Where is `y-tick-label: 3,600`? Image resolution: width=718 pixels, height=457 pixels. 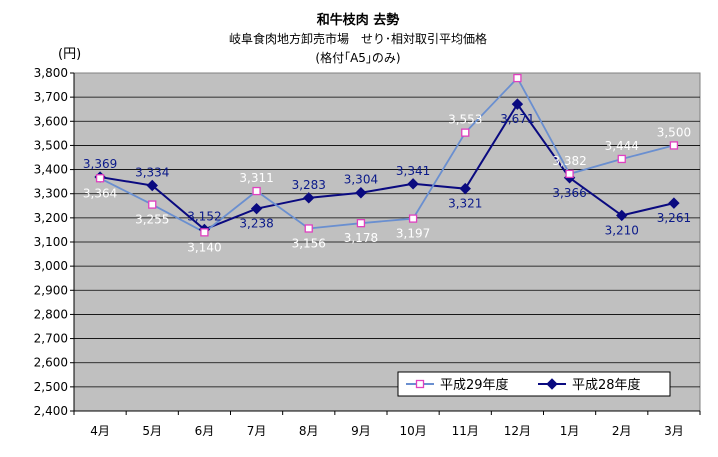 y-tick-label: 3,600 is located at coordinates (51, 121).